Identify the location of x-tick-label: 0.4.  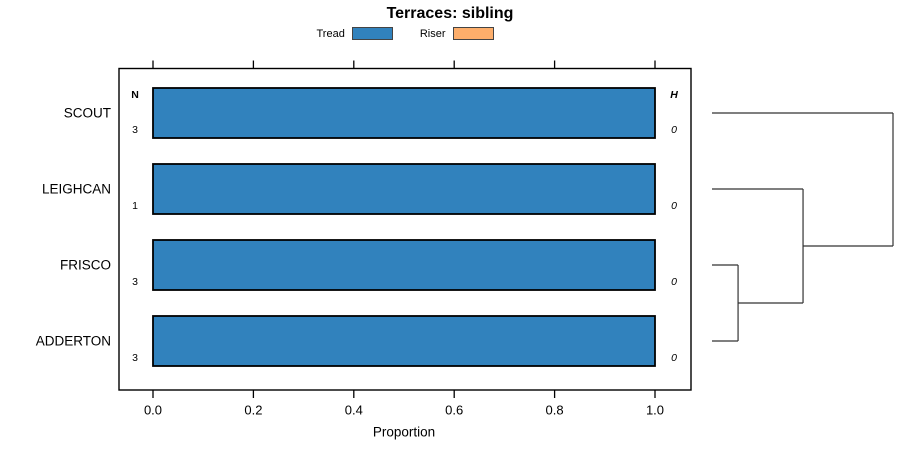
(354, 410).